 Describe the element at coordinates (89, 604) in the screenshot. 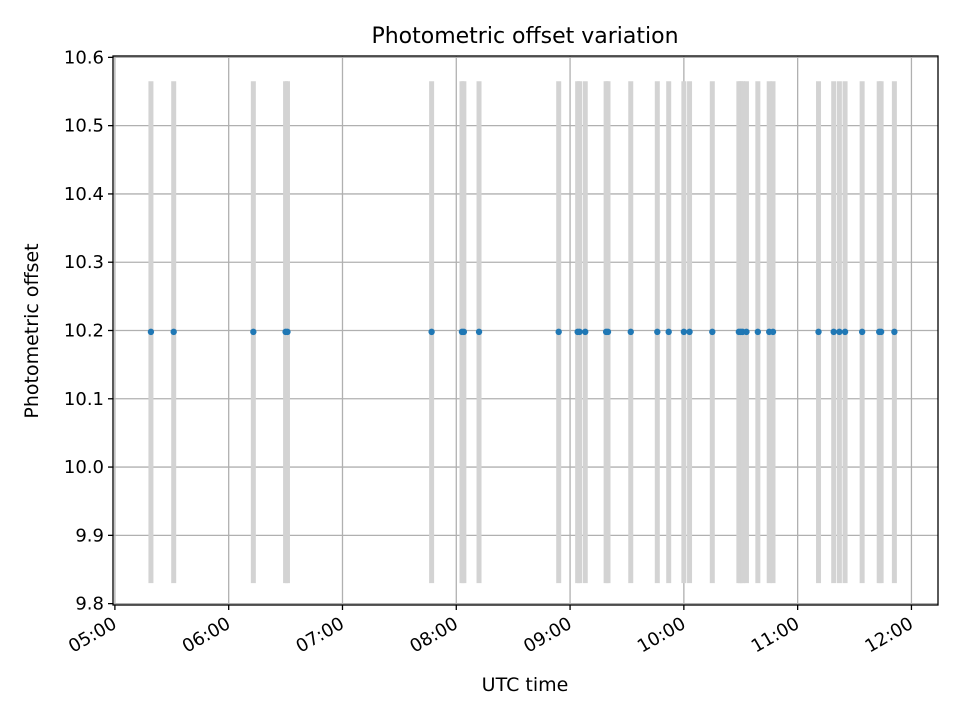

I see `y-tick-label: 9.8` at that location.